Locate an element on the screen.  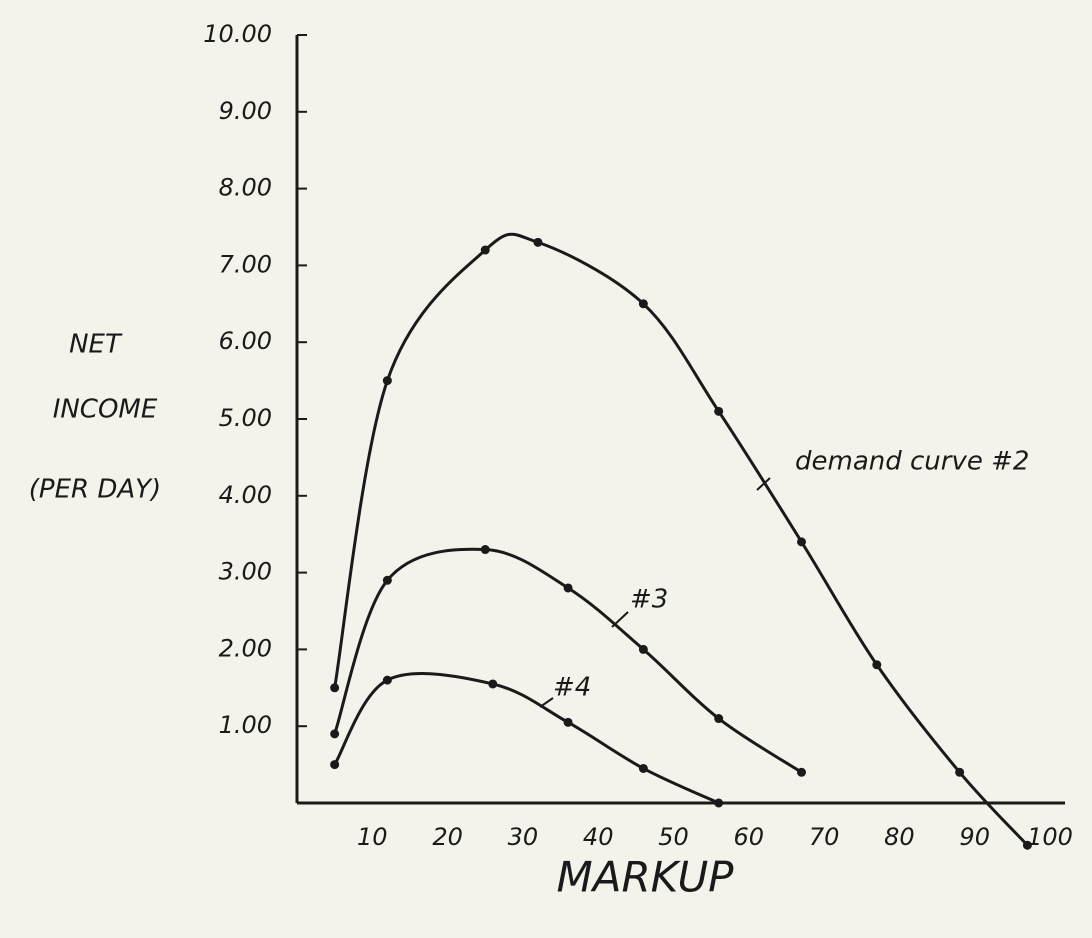
x-axis-label: MARKUP is located at coordinates (645, 877).